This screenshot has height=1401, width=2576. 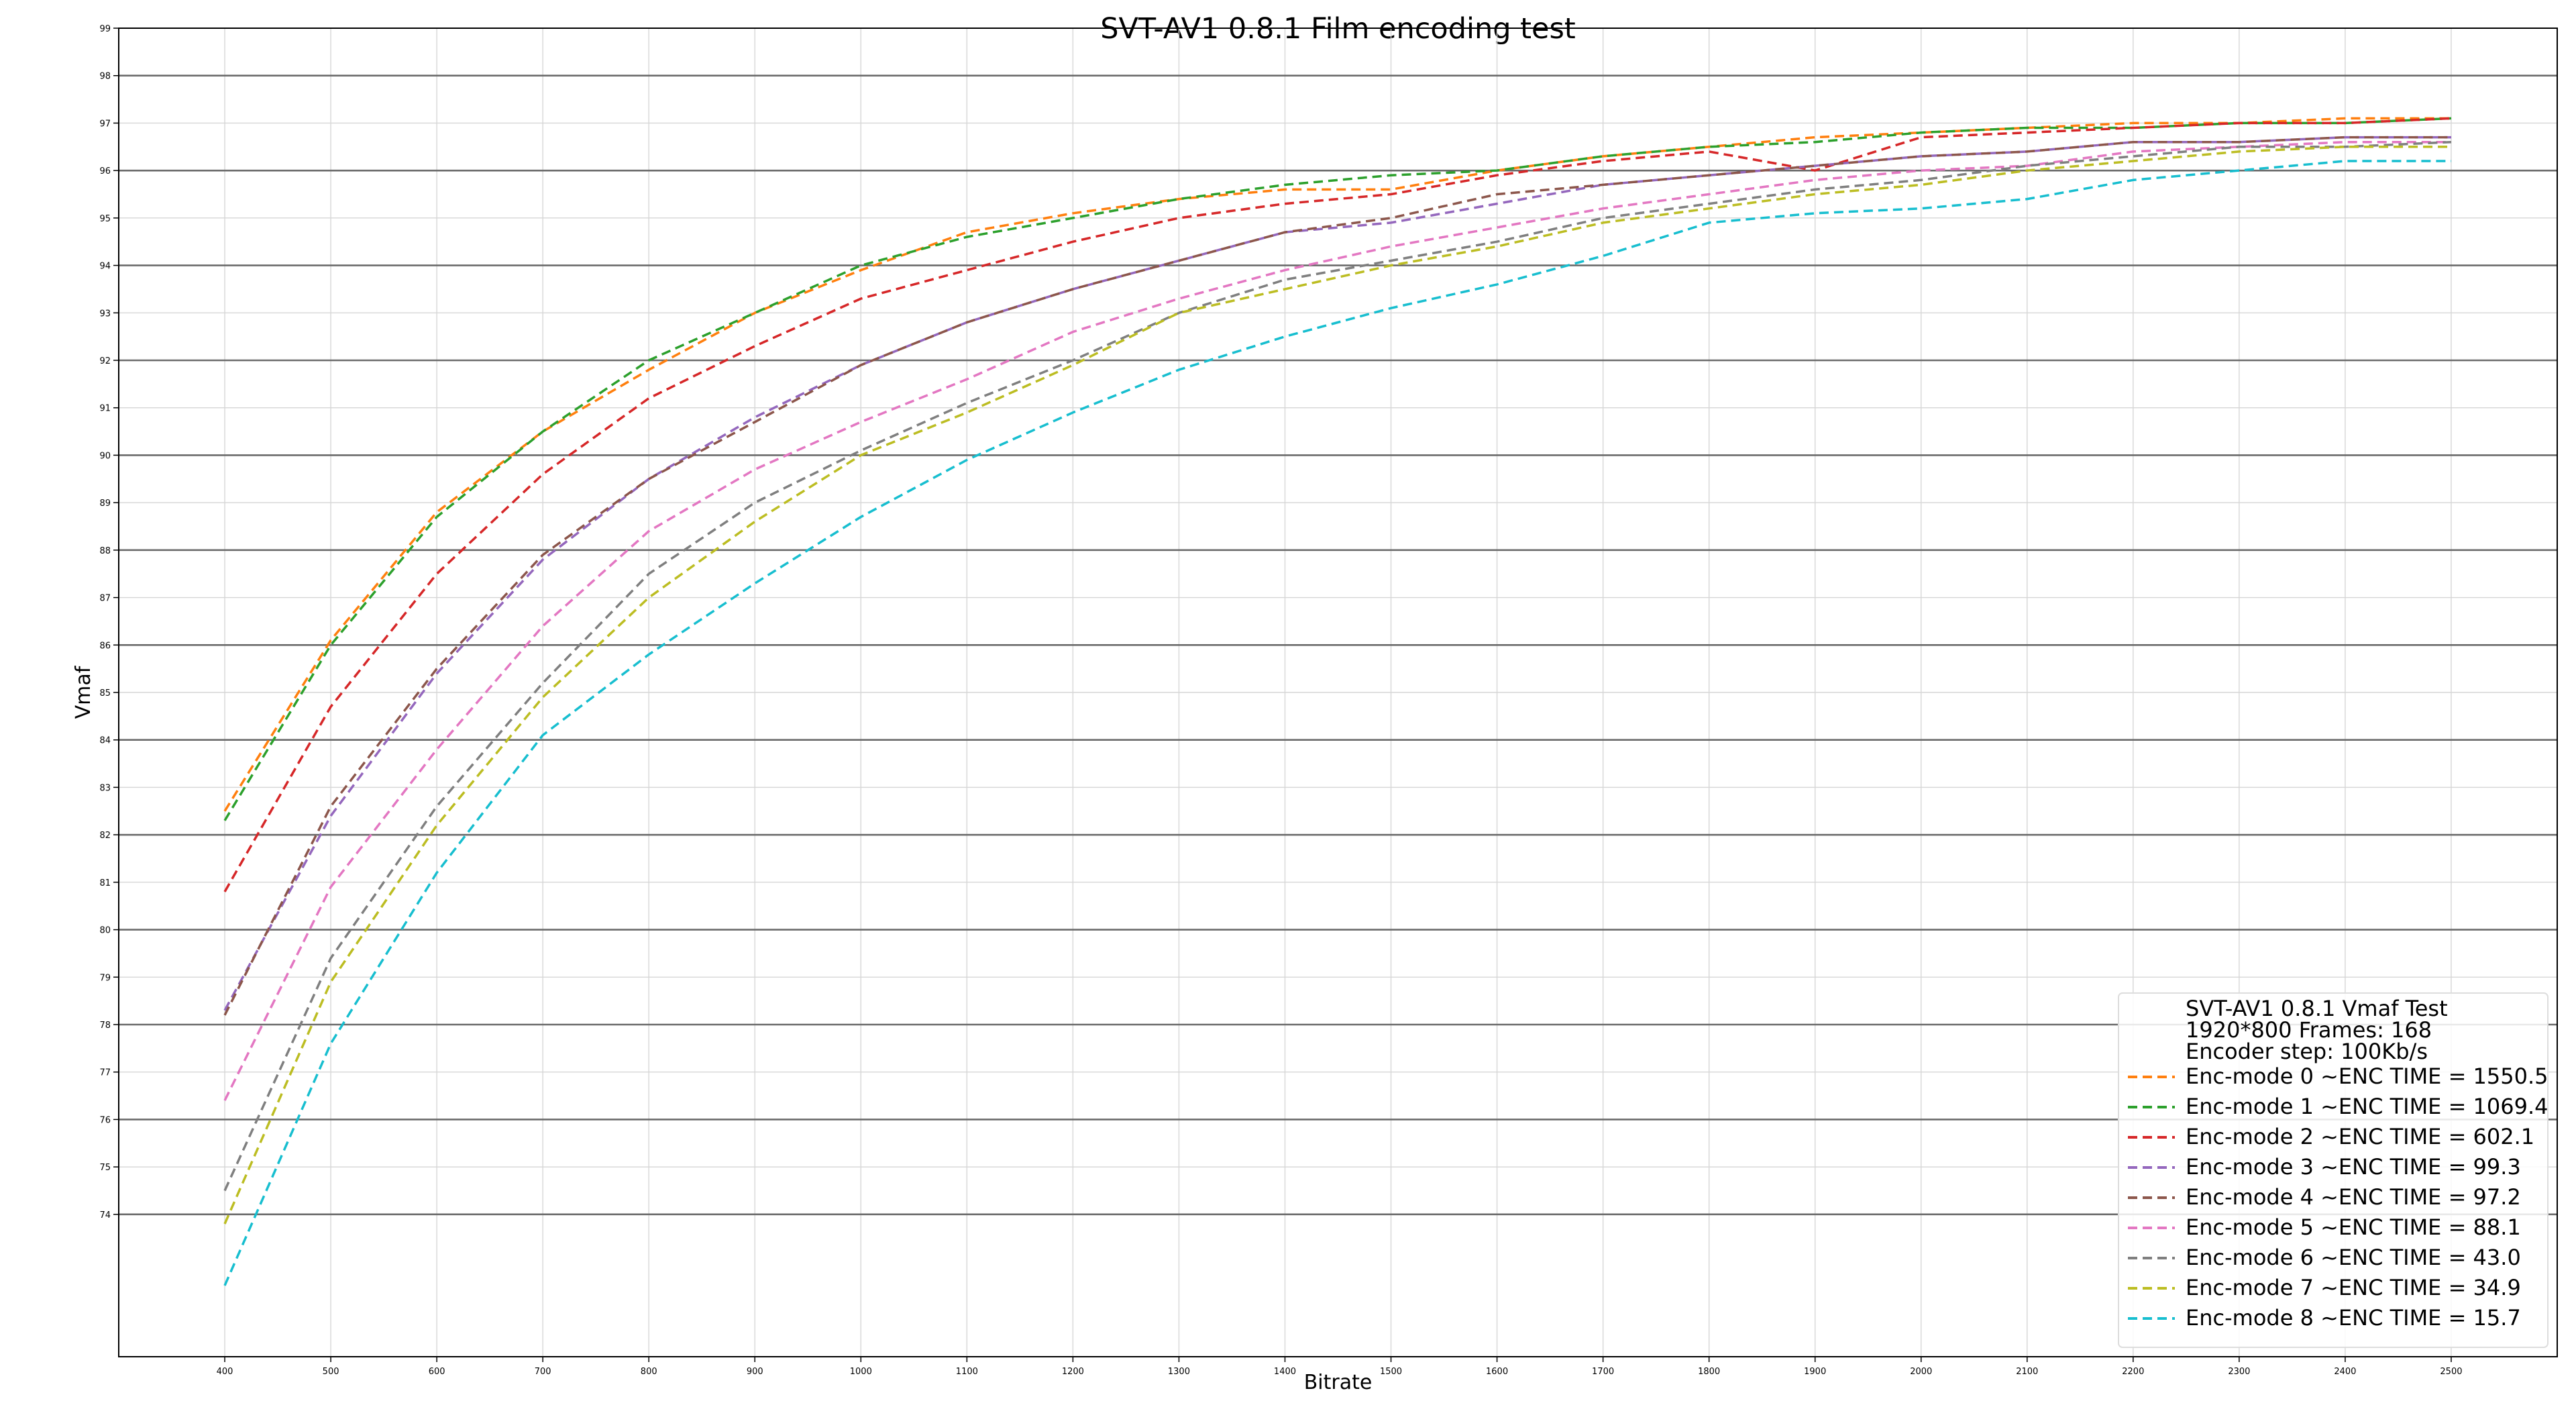 I want to click on y-tick-label: 83, so click(x=105, y=788).